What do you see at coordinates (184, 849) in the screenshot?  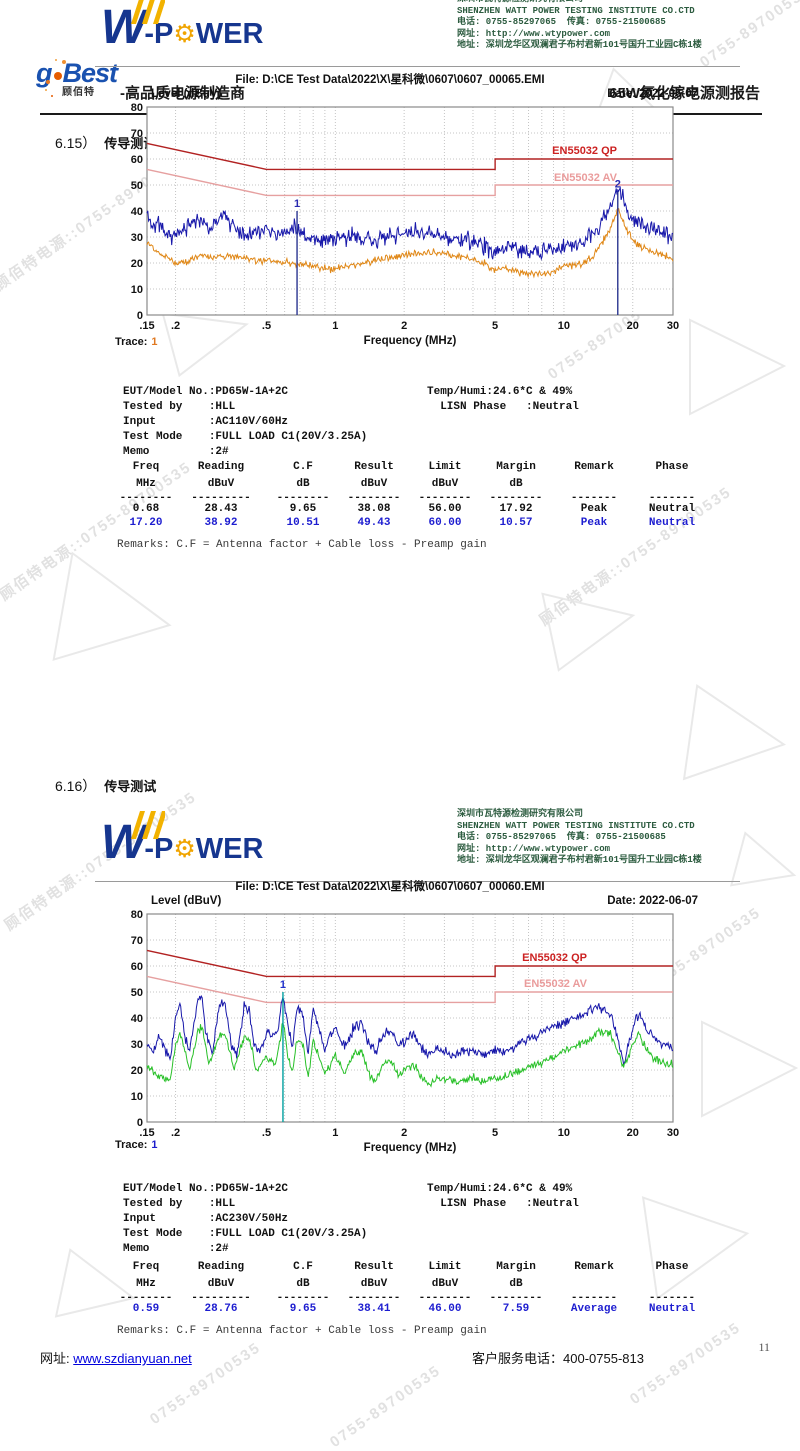 I see `gear-icon: ⚙` at bounding box center [184, 849].